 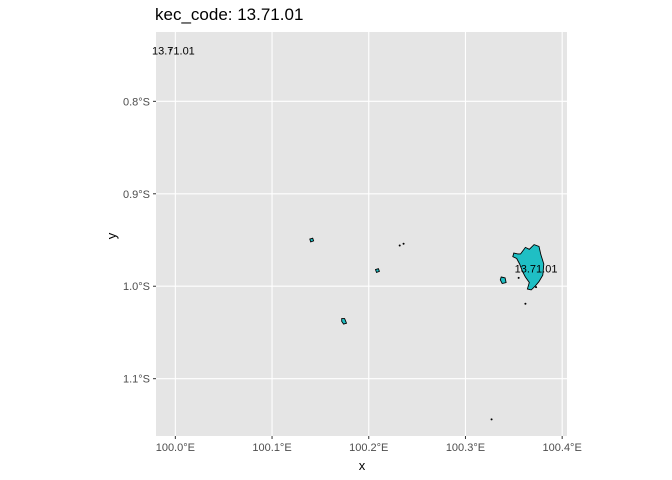 What do you see at coordinates (362, 465) in the screenshot?
I see `x-axis-title: x` at bounding box center [362, 465].